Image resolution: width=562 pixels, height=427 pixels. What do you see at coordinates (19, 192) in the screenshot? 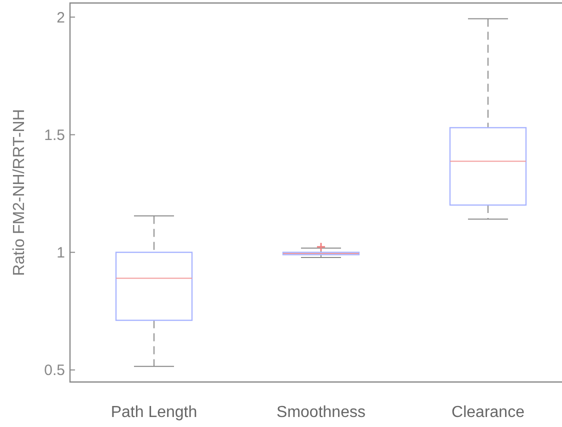
I see `y-axis-title: Ratio FM2-NH/RRT-NH` at bounding box center [19, 192].